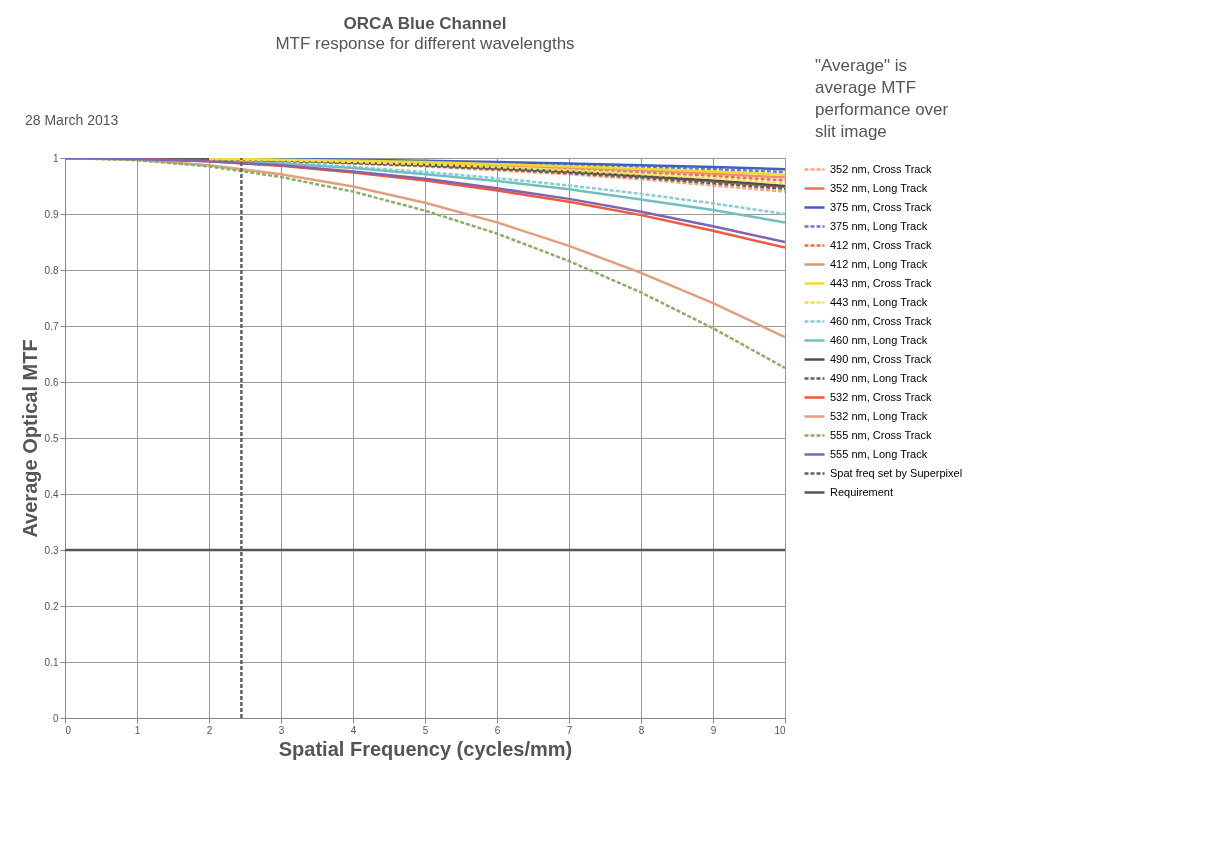  What do you see at coordinates (641, 730) in the screenshot?
I see `x-tick-label: 8` at bounding box center [641, 730].